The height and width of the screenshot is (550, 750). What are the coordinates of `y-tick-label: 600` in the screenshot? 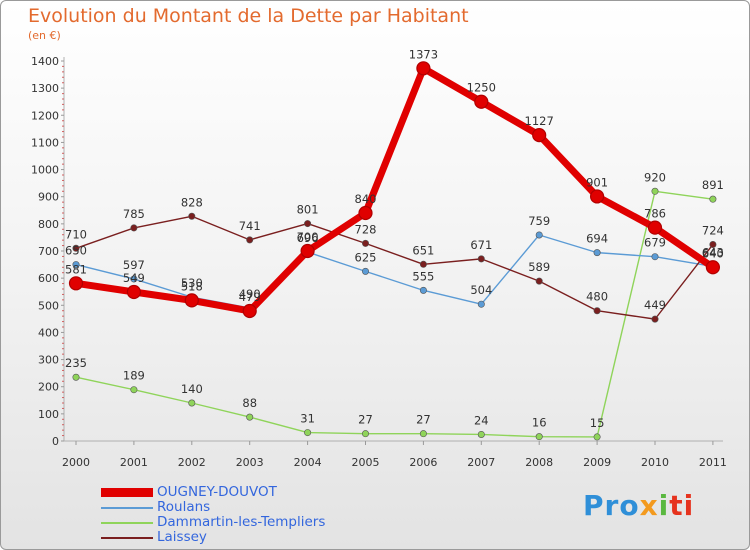 It's located at (48, 278).